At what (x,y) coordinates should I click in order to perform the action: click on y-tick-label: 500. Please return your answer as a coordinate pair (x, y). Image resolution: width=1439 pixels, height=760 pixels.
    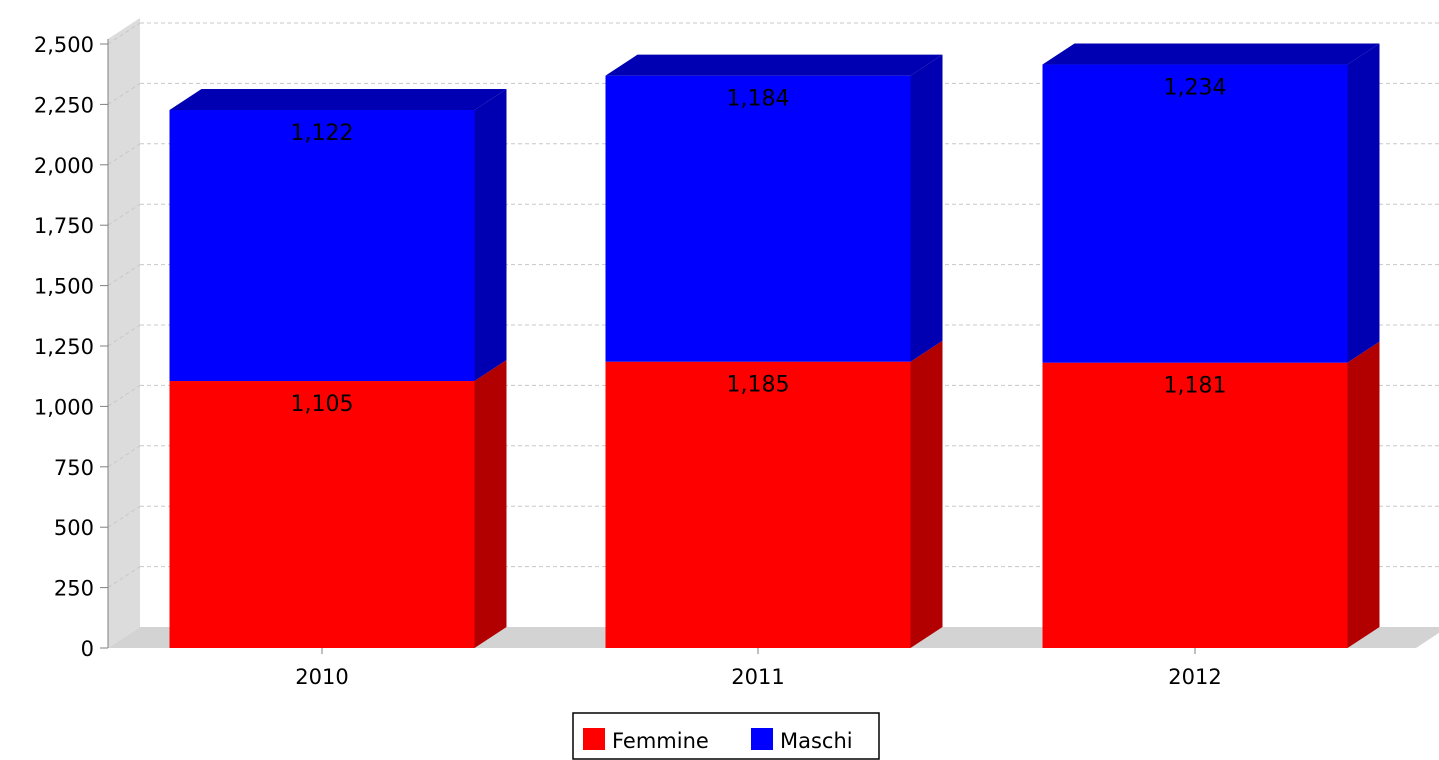
    Looking at the image, I should click on (74, 528).